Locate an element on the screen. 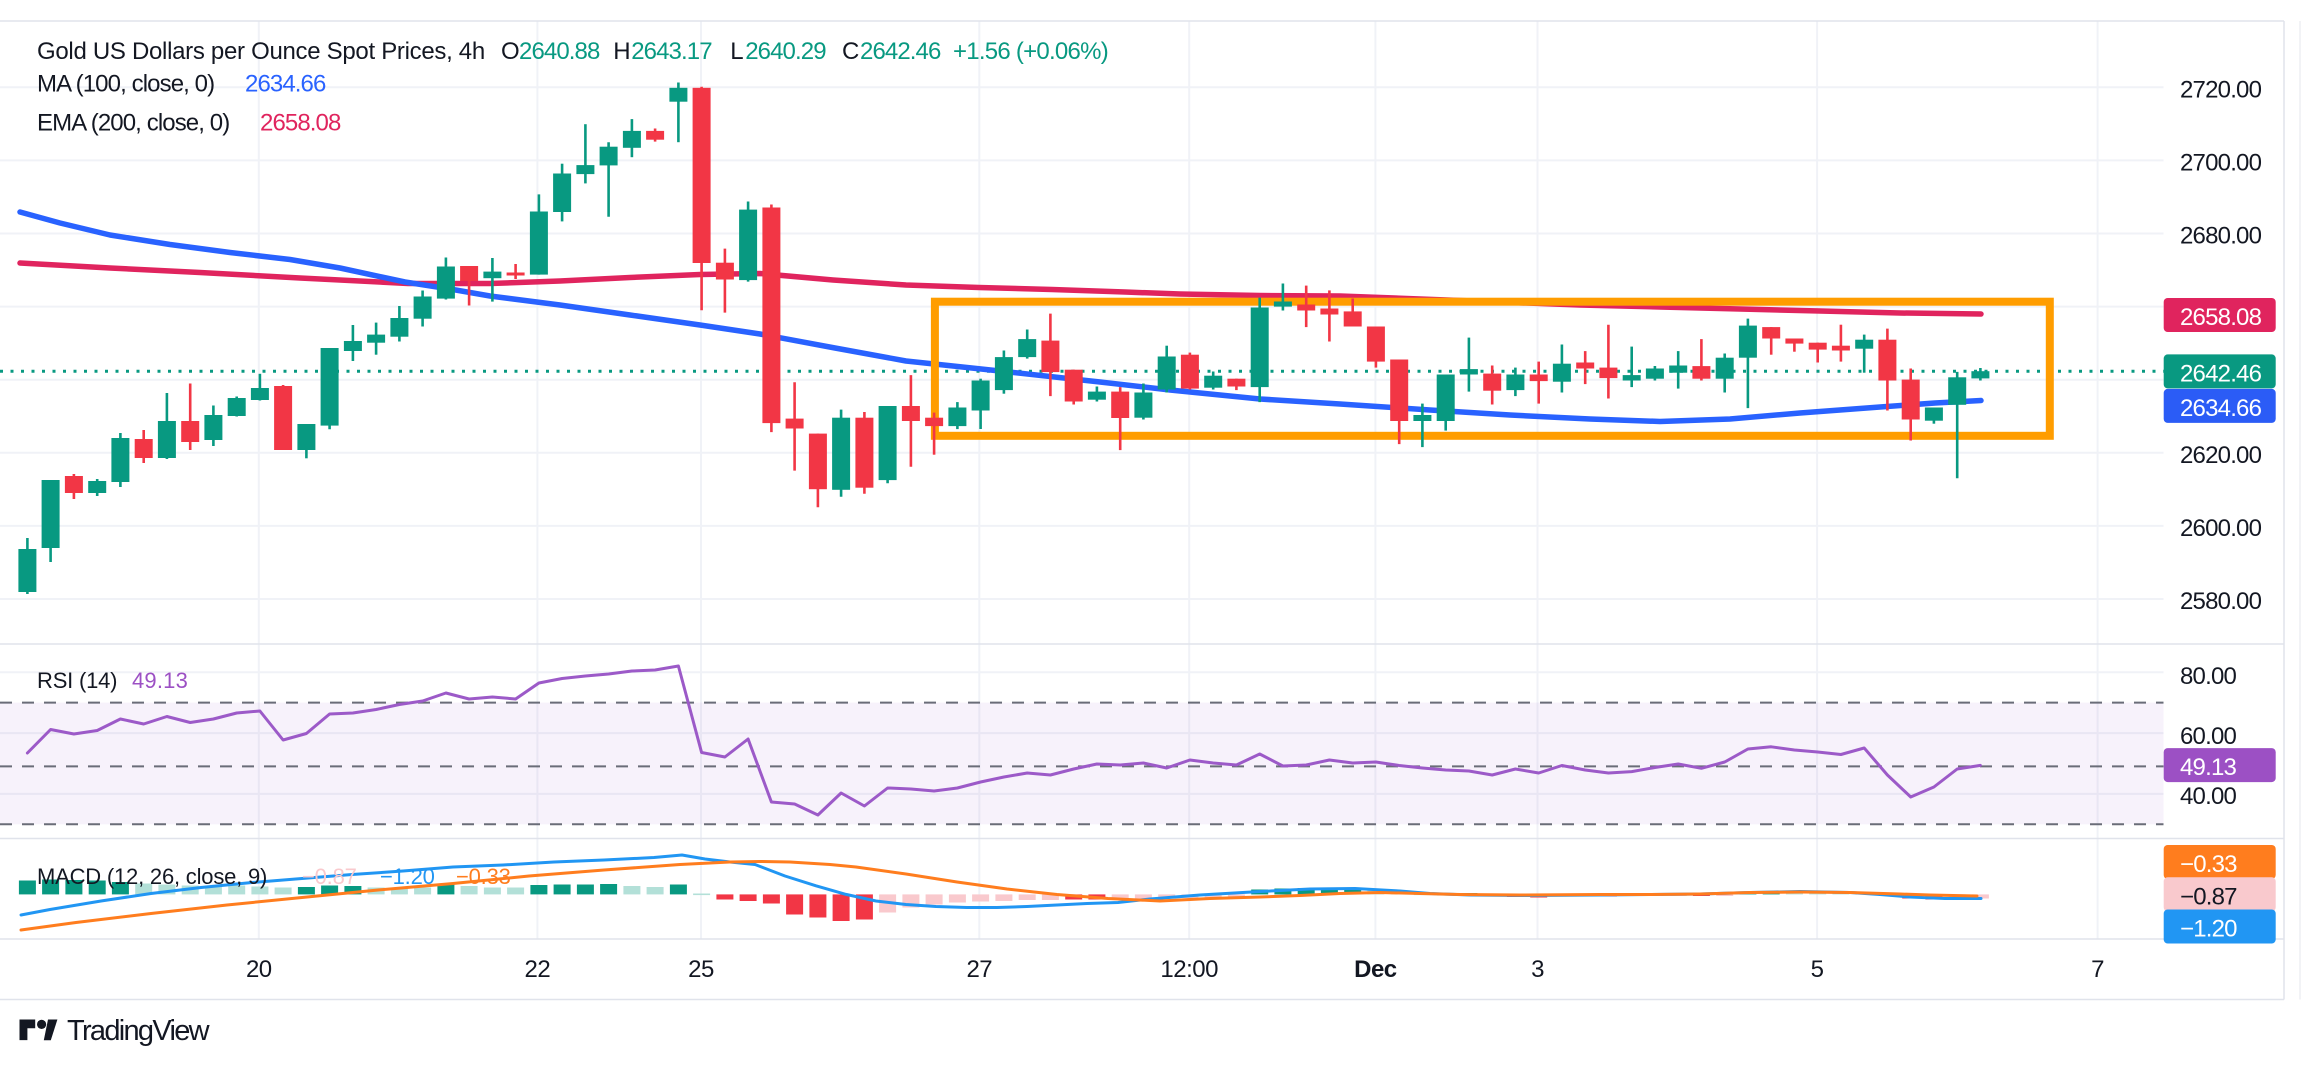  svg-text: 40.00 is located at coordinates (2208, 796).